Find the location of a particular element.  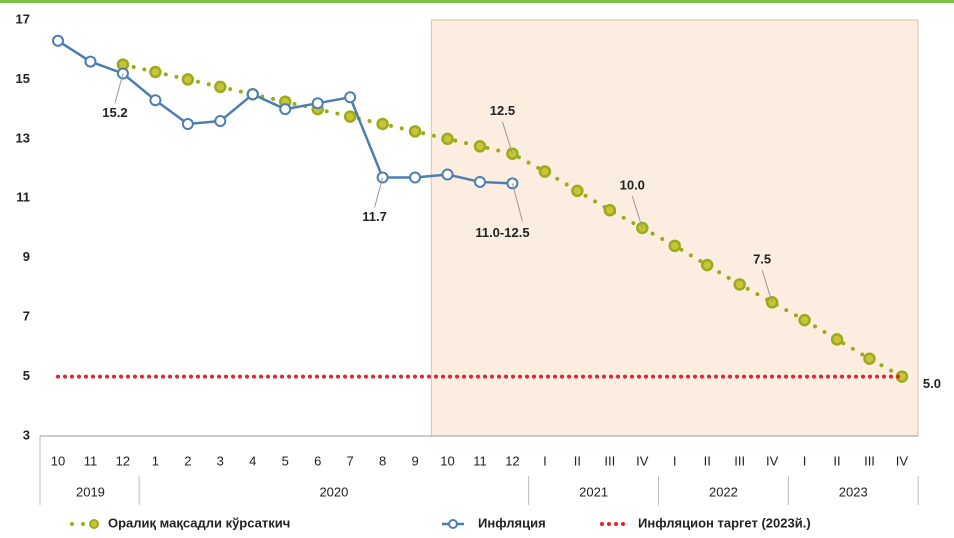

x-tick-label: 4 is located at coordinates (252, 460).